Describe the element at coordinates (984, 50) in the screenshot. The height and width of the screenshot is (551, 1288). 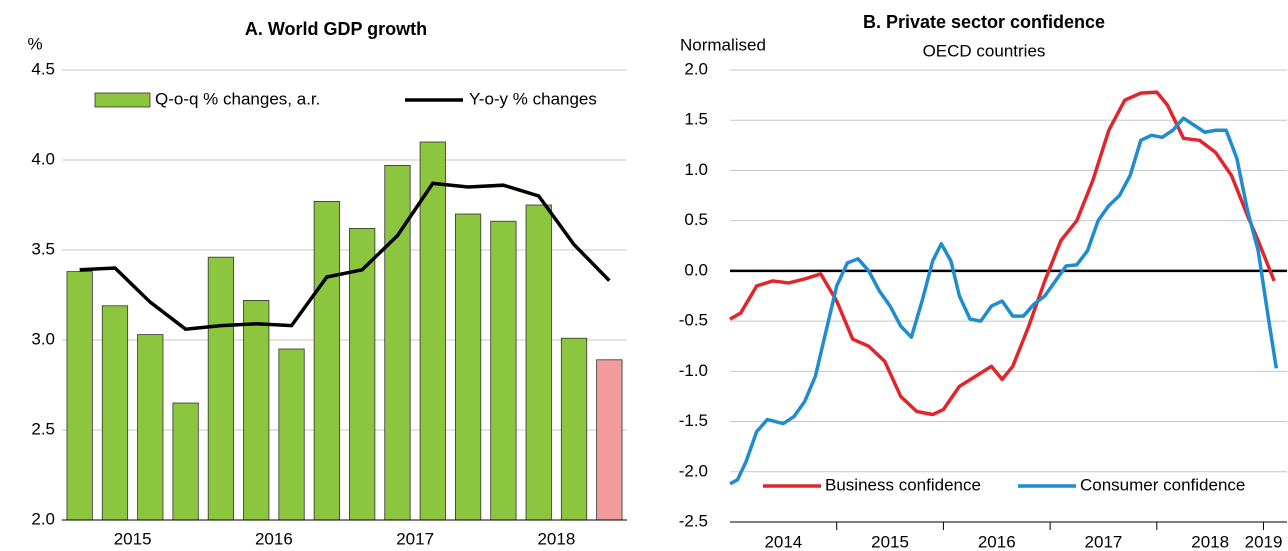
I see `chart-subtitle: OECD countries` at that location.